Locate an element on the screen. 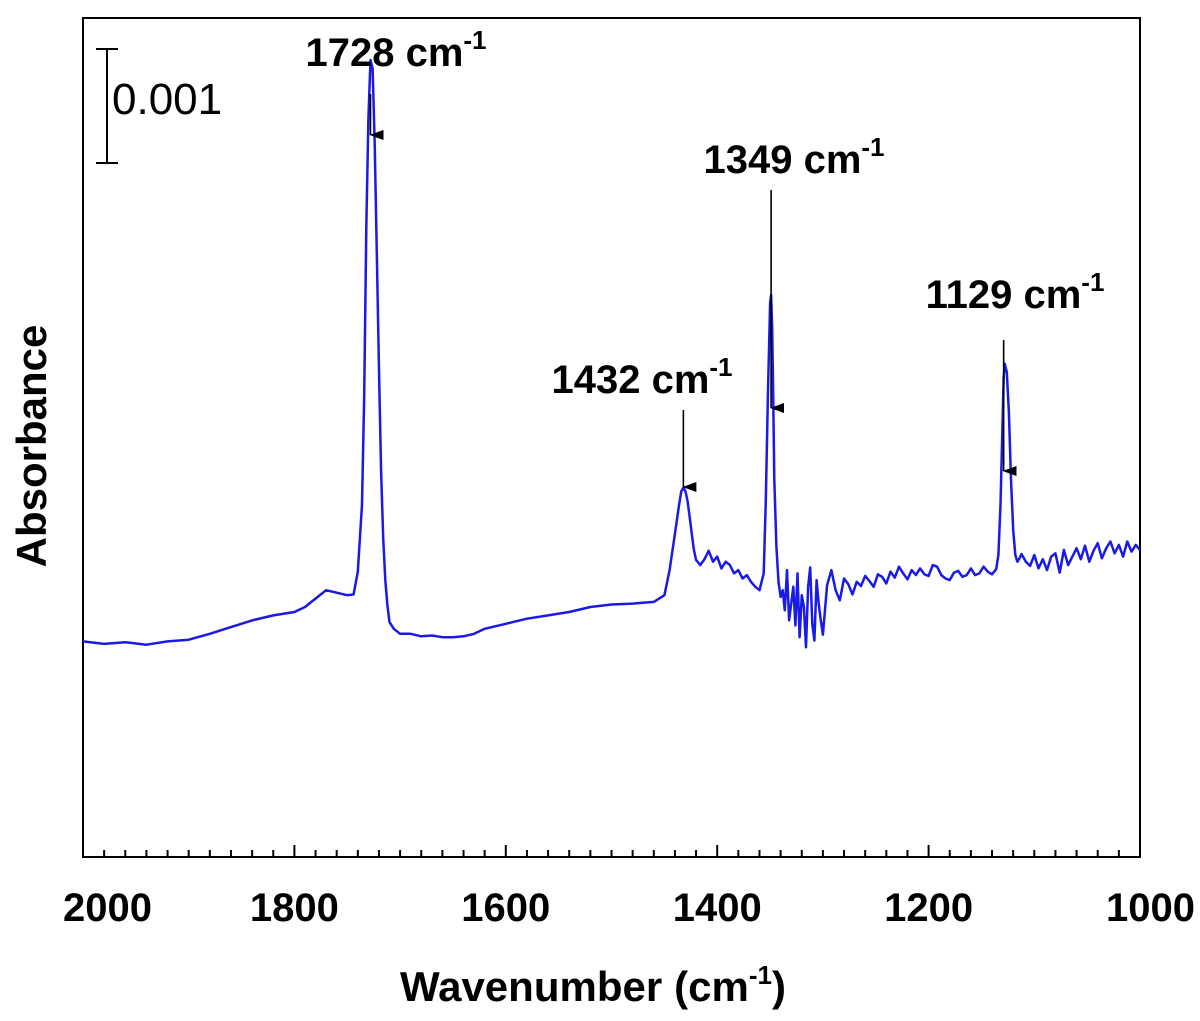 The width and height of the screenshot is (1200, 1021). x-tick-label: 2000 is located at coordinates (107, 908).